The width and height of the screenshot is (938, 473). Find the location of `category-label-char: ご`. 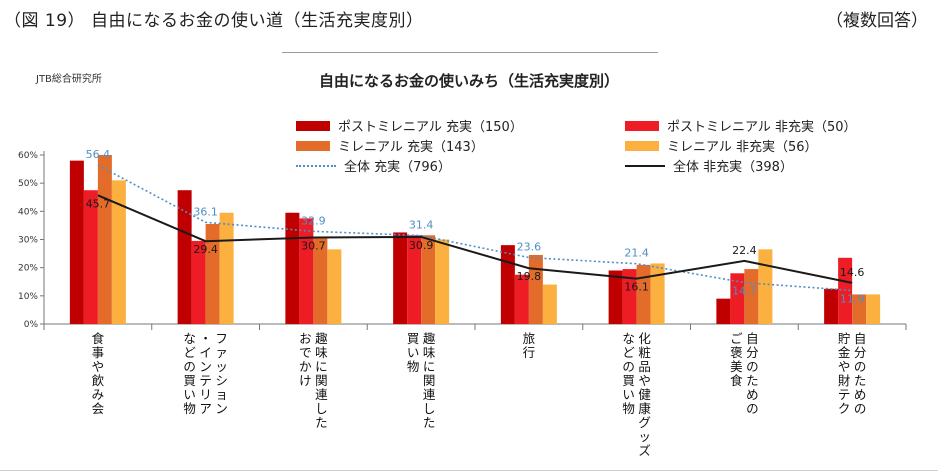

category-label-char: ご is located at coordinates (736, 338).